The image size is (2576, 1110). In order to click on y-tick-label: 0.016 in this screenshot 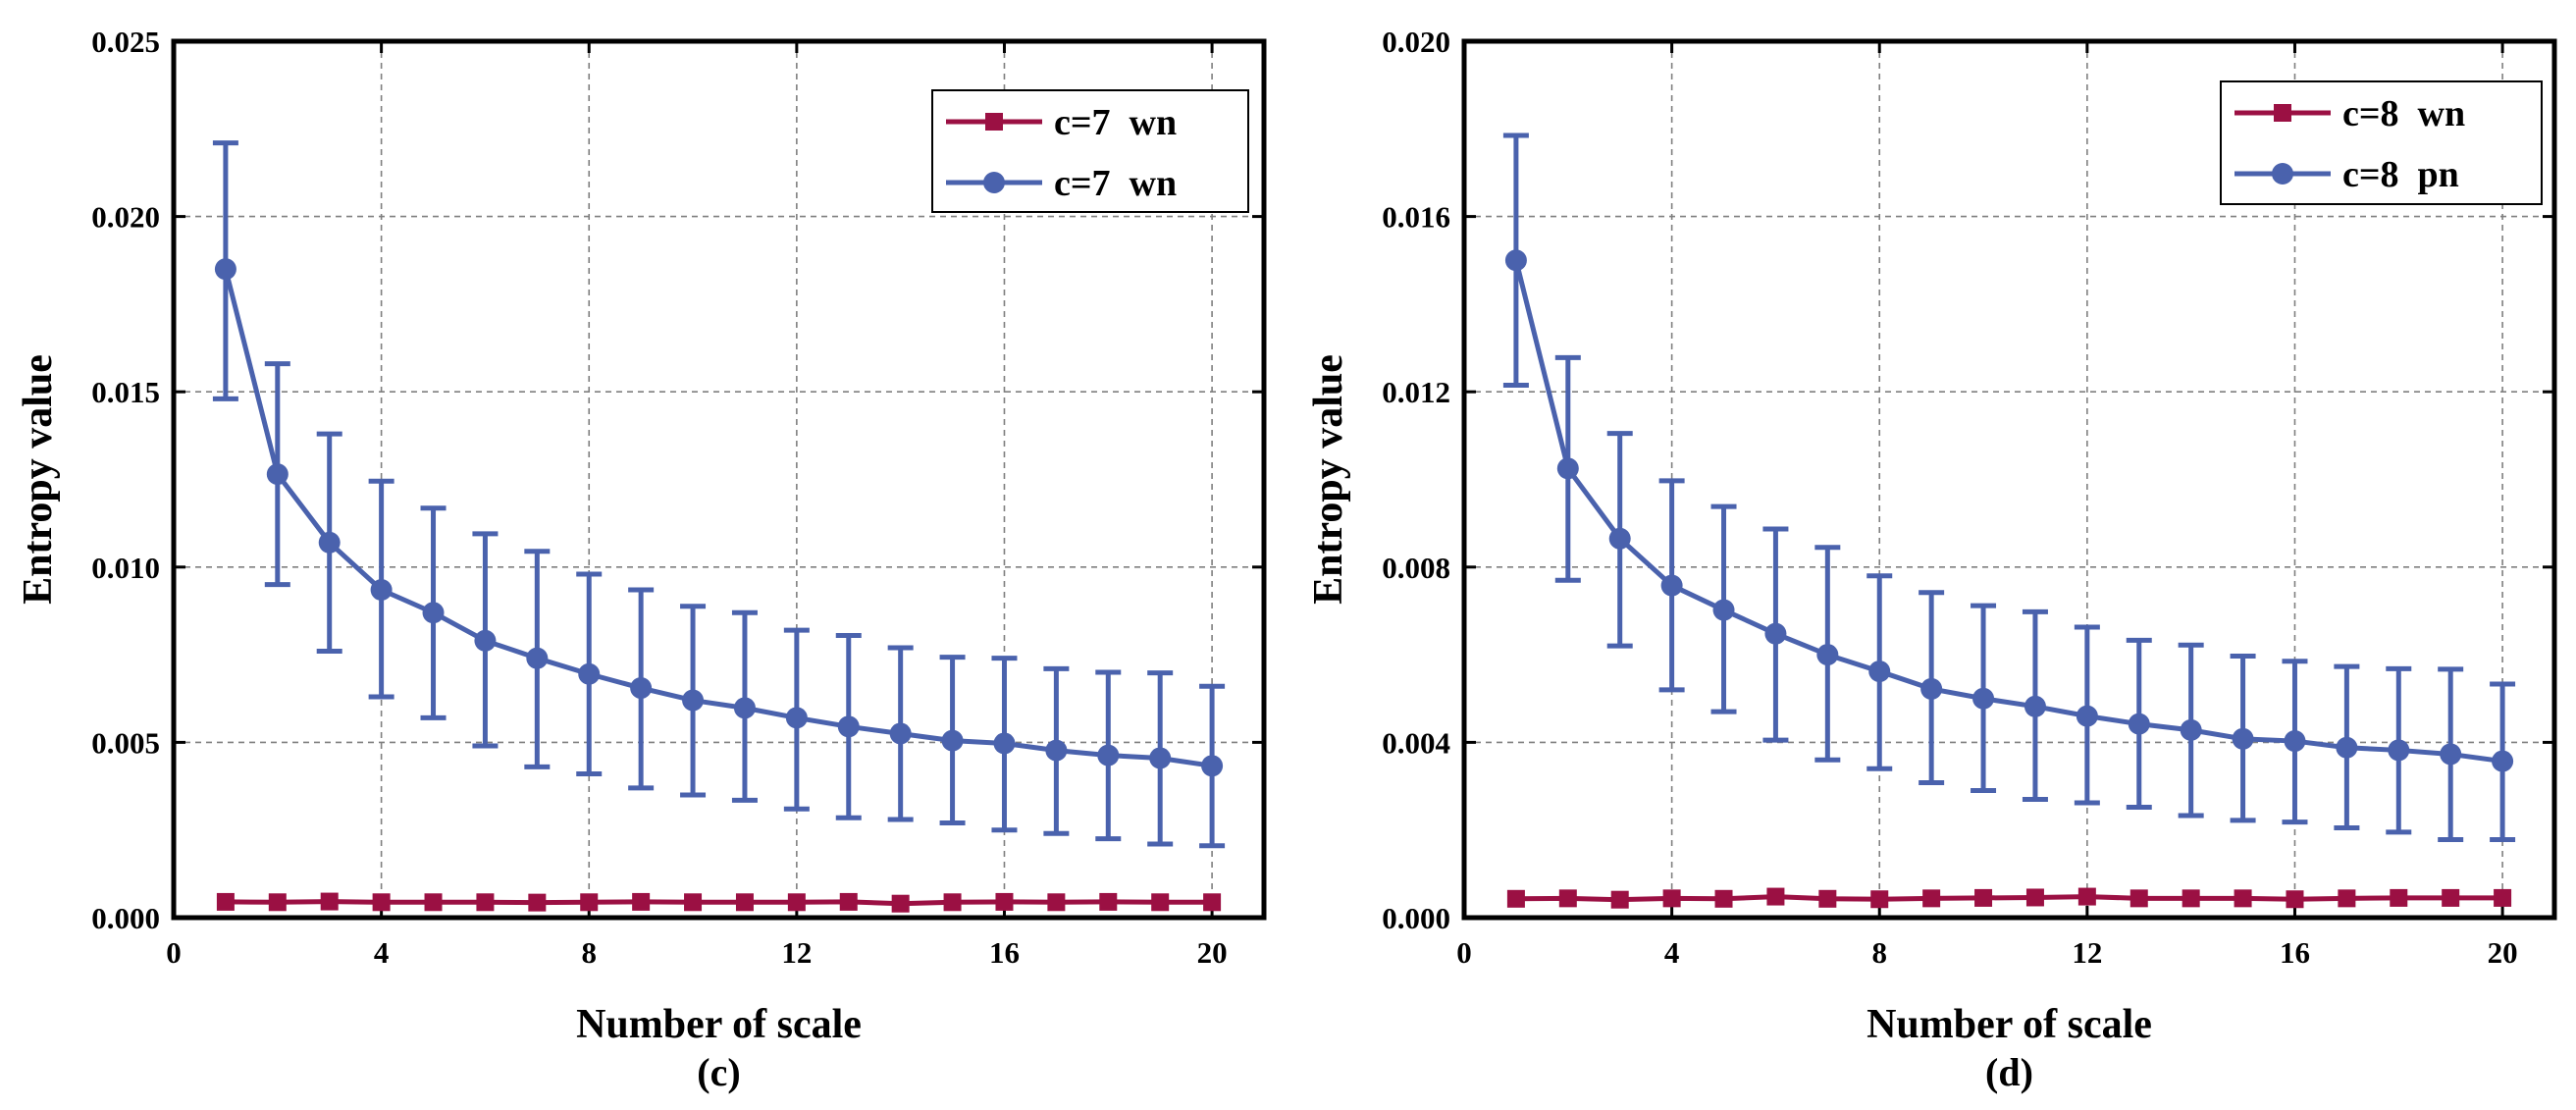, I will do `click(1416, 217)`.